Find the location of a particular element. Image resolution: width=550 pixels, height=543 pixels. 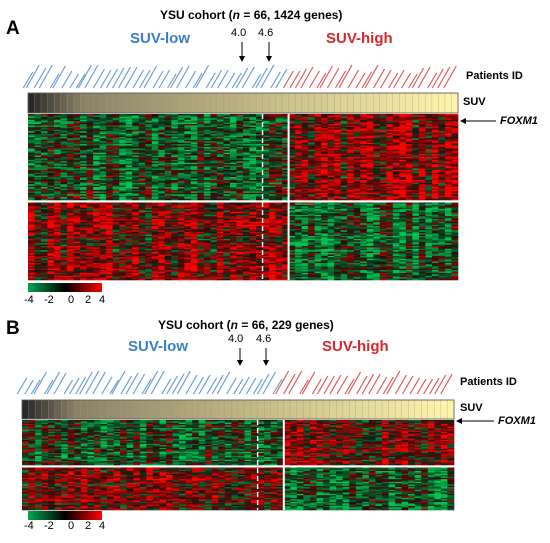

title-suffix: = 66, 1424 genes) is located at coordinates (291, 15).